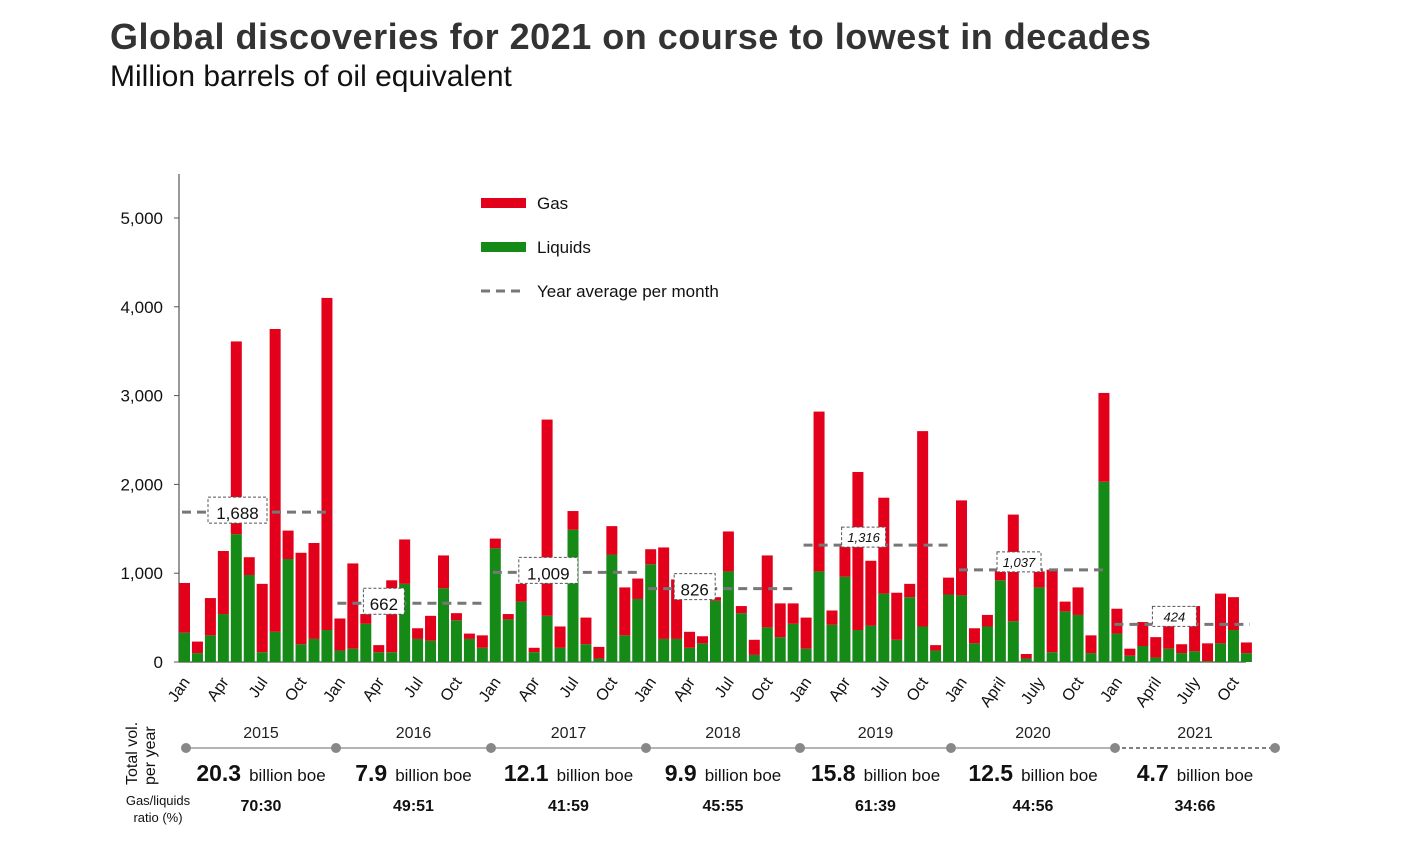 The height and width of the screenshot is (850, 1424). What do you see at coordinates (552, 203) in the screenshot?
I see `legend-label-gas: Gas` at bounding box center [552, 203].